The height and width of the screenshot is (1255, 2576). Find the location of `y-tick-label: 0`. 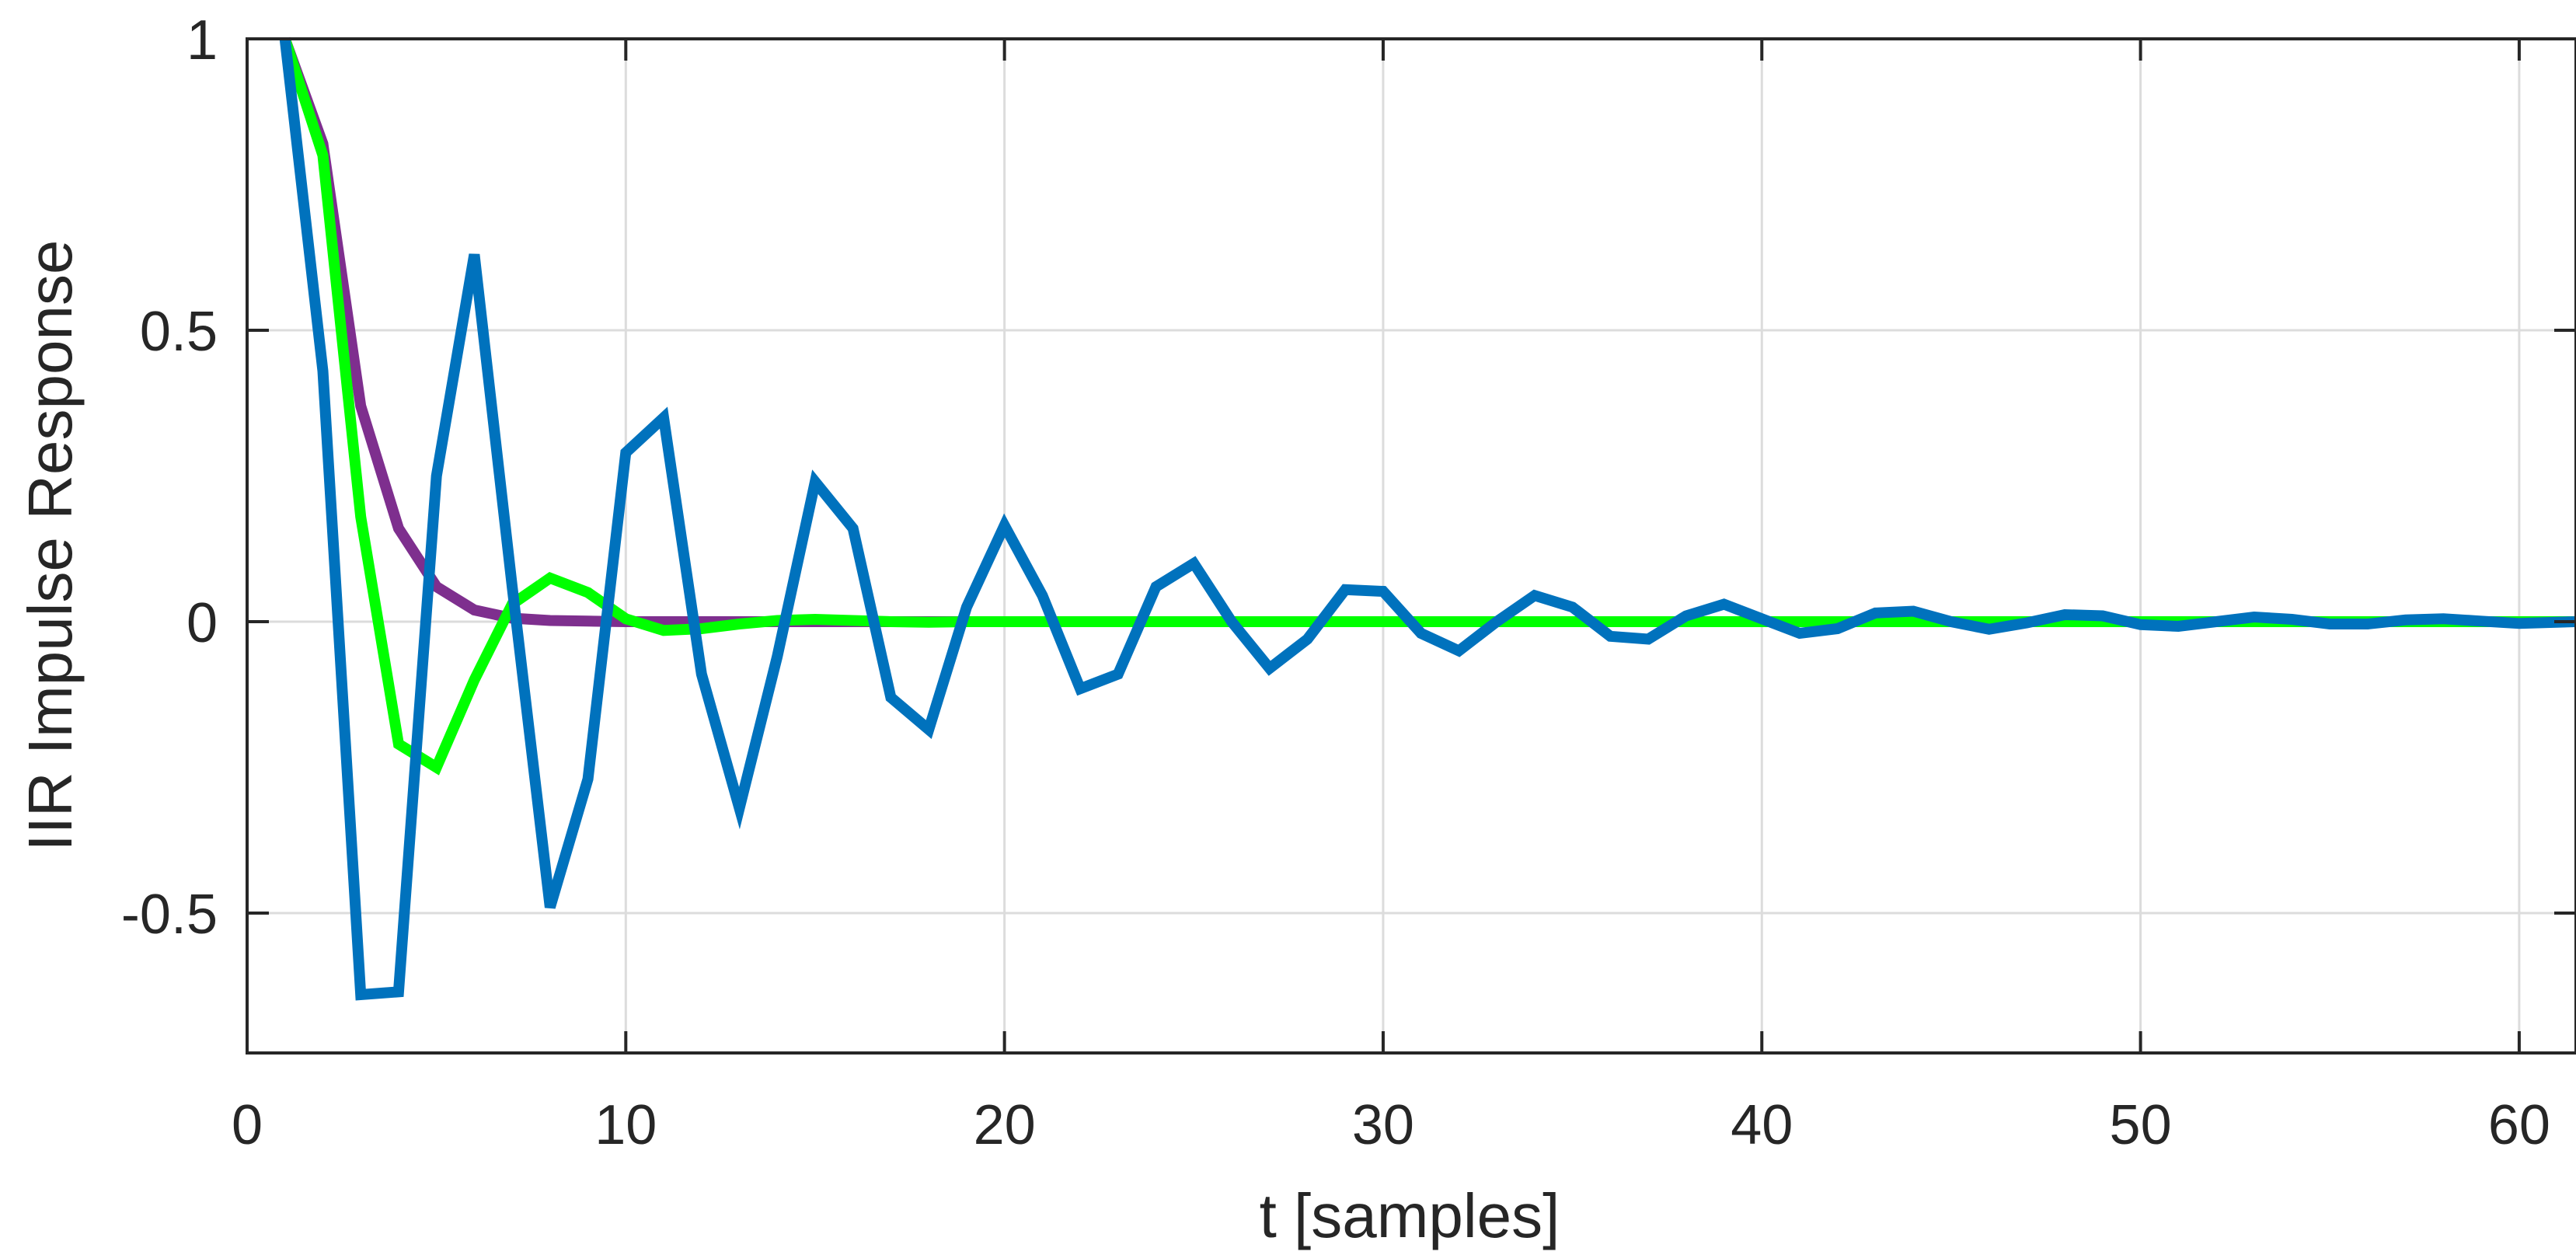

y-tick-label: 0 is located at coordinates (202, 623).